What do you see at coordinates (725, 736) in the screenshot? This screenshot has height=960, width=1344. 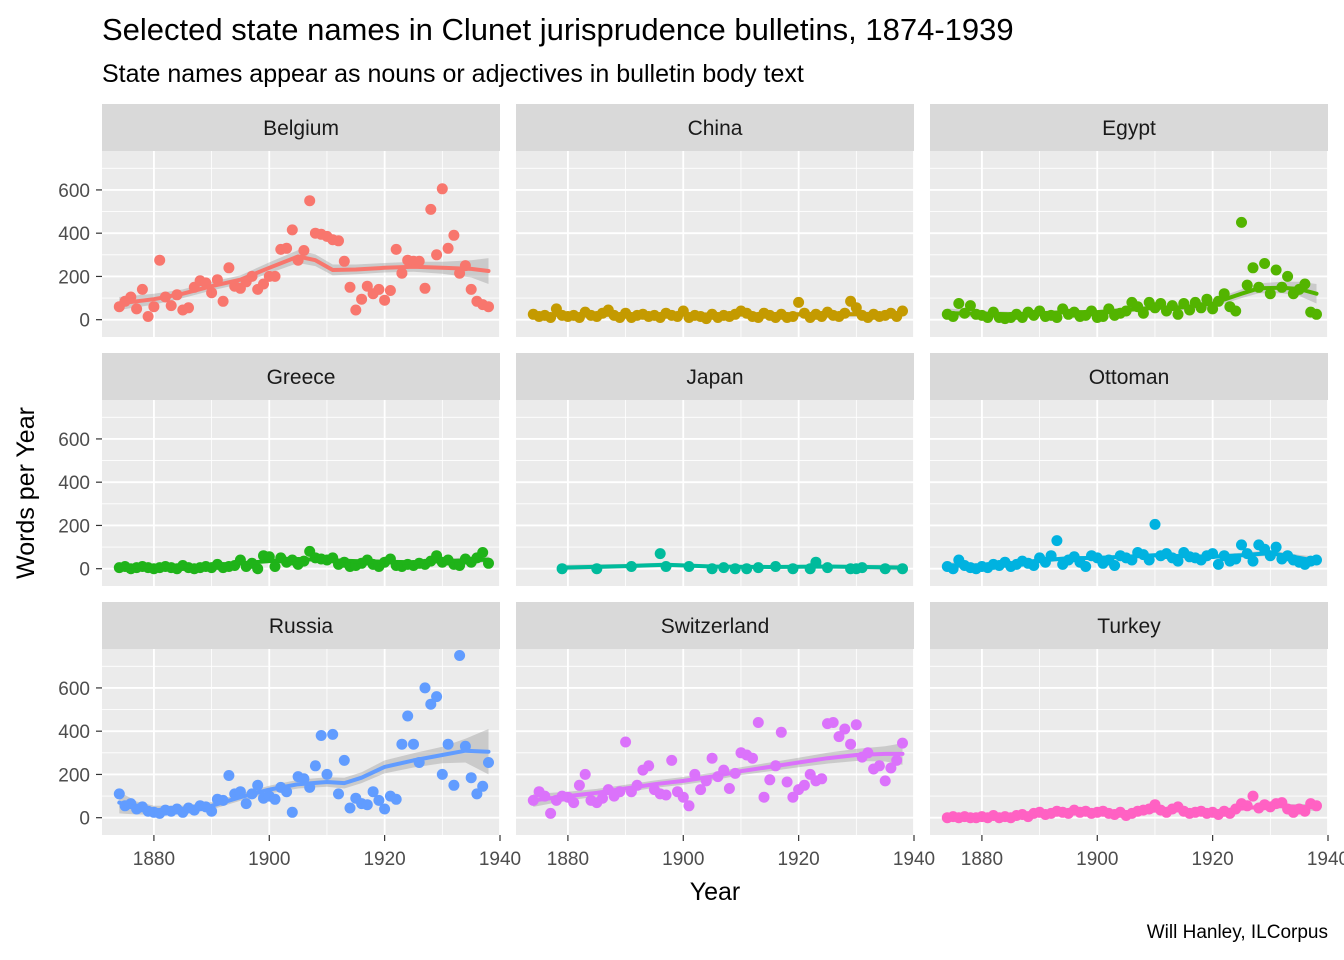 I see `facet-switzerland: Switzerland 1880 1900 1920 1940` at bounding box center [725, 736].